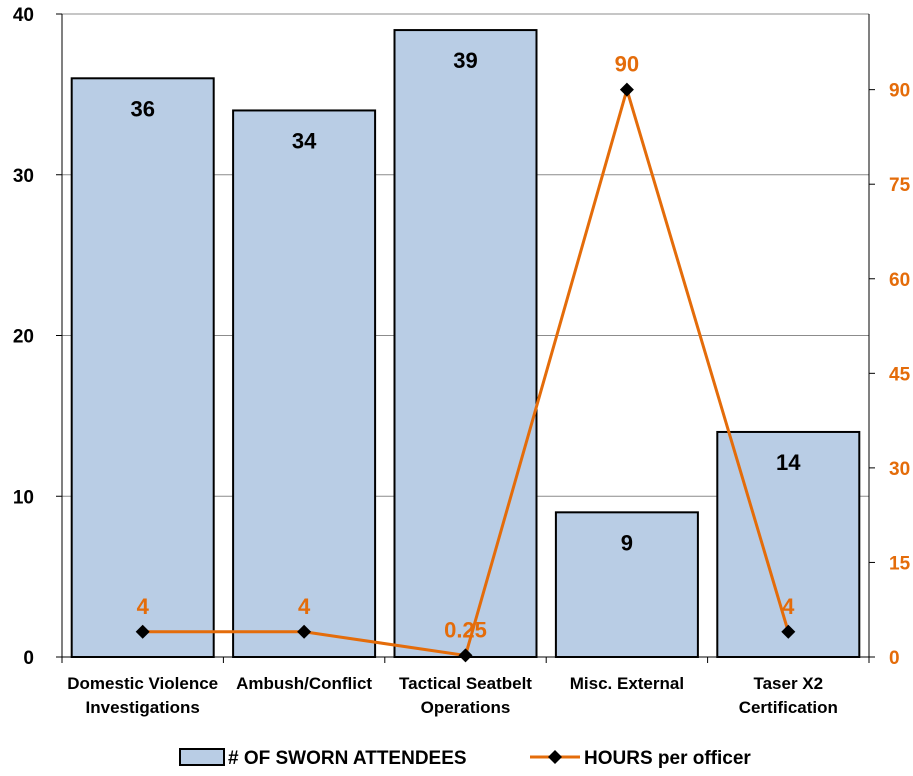 The image size is (913, 776). What do you see at coordinates (23, 497) in the screenshot?
I see `left-tick-label: 10` at bounding box center [23, 497].